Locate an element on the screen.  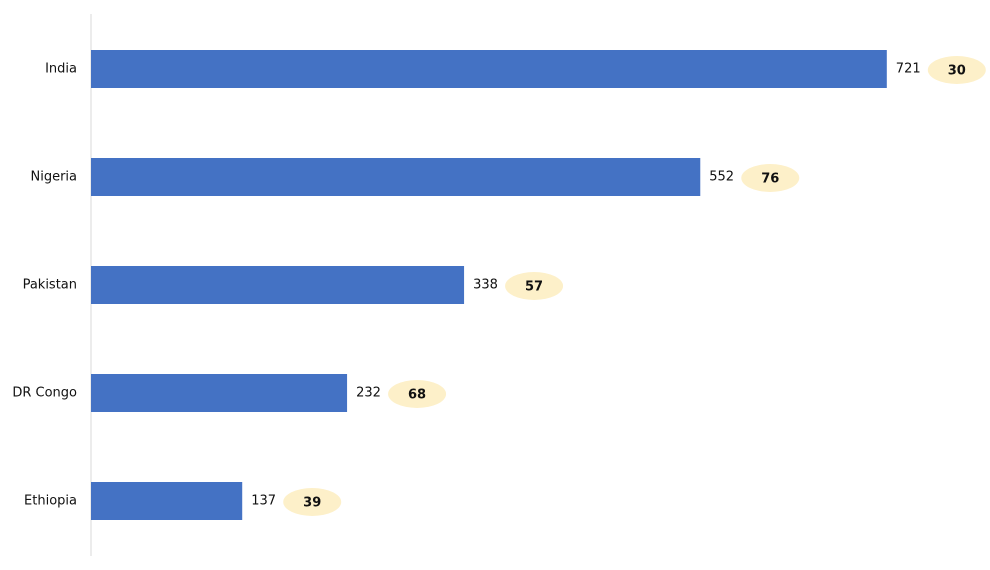
badge-text: 30 is located at coordinates (957, 71).